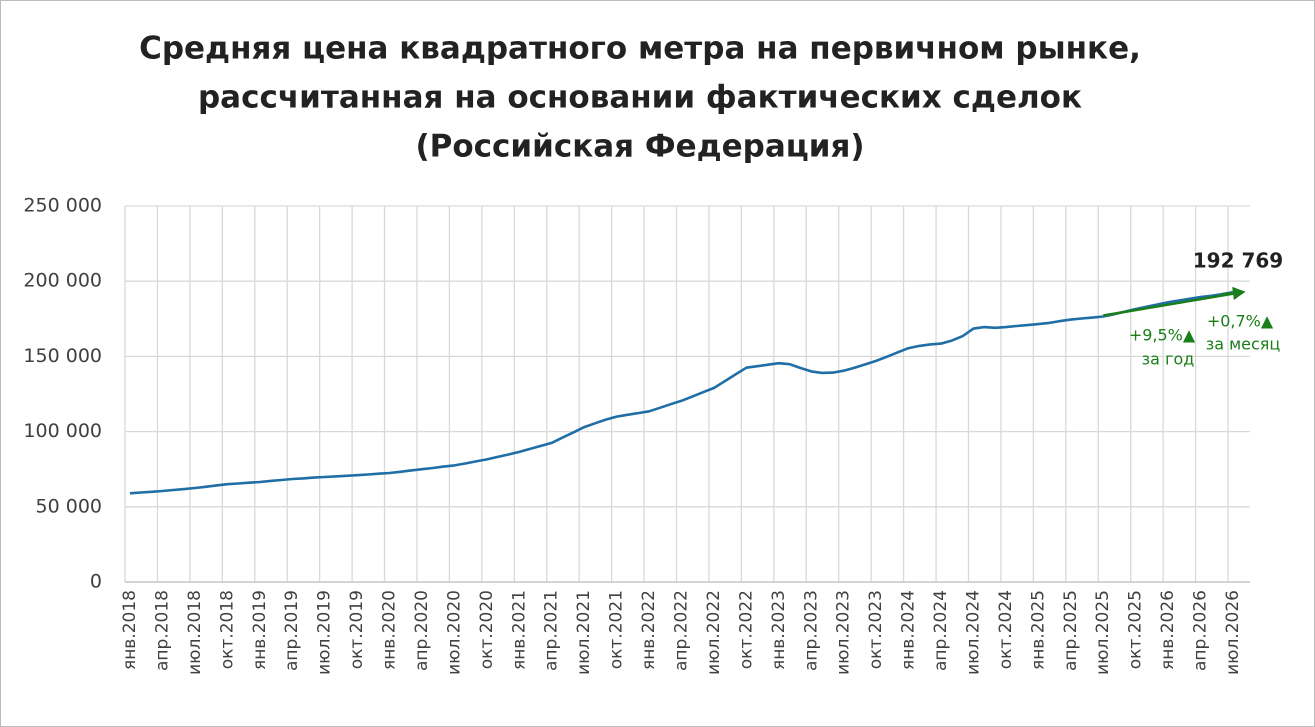  What do you see at coordinates (96, 582) in the screenshot?
I see `y-tick-label: 0` at bounding box center [96, 582].